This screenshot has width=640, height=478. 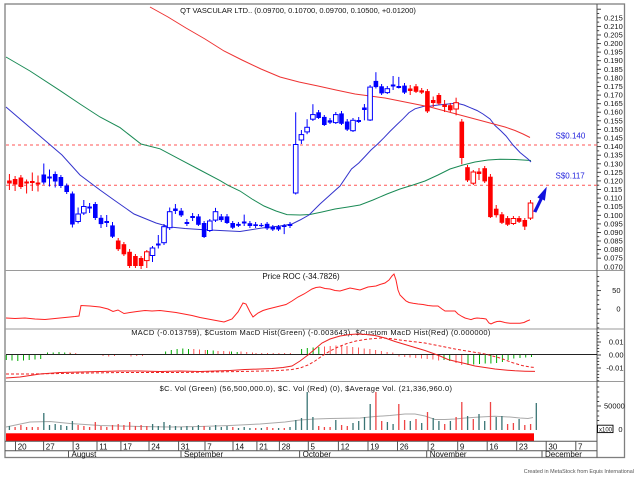 What do you see at coordinates (613, 155) in the screenshot?
I see `svg-text: 0.135` at bounding box center [613, 155].